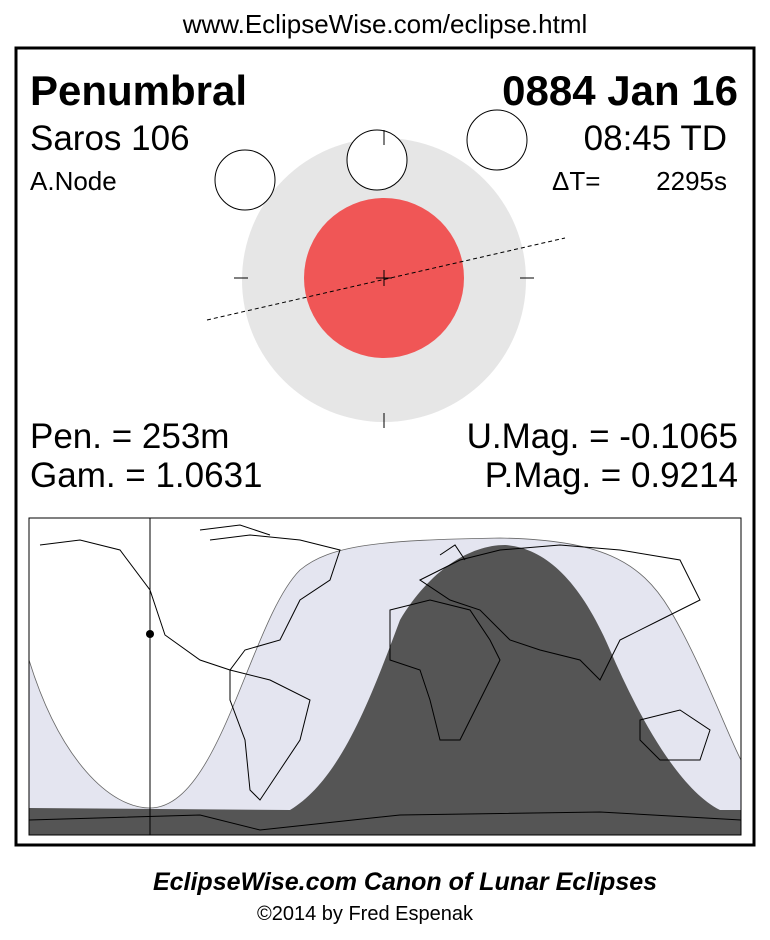 The width and height of the screenshot is (770, 940). I want to click on saros: Saros 106, so click(110, 138).